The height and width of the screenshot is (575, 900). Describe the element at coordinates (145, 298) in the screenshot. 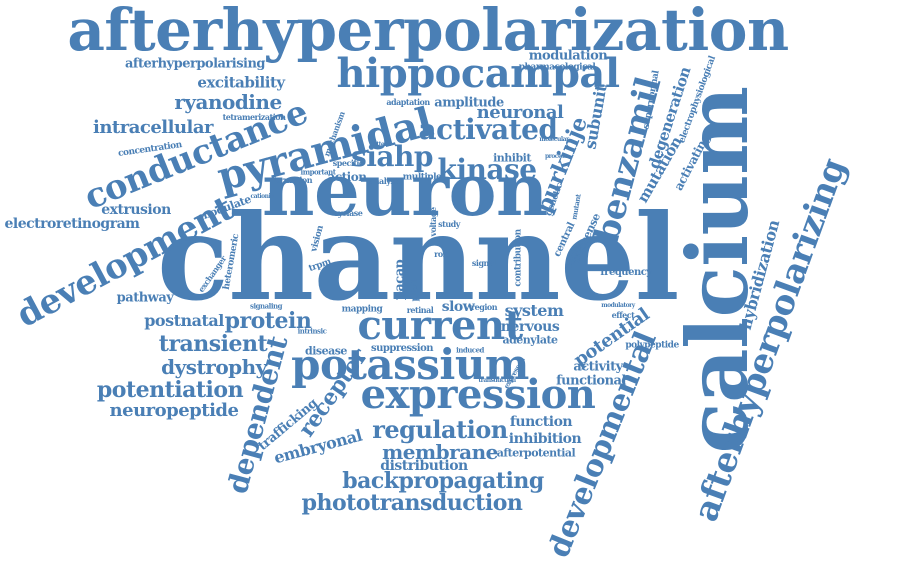

I see `word-pathway: pathway` at that location.